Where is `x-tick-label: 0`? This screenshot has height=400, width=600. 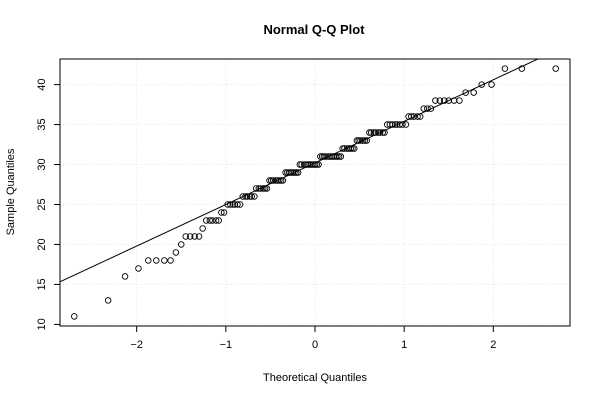
x-tick-label: 0 is located at coordinates (315, 345).